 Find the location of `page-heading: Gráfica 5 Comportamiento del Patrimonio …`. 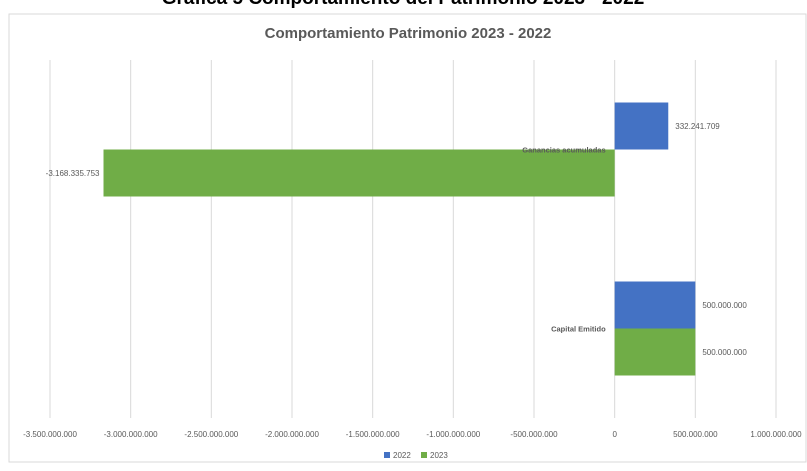

page-heading: Gráfica 5 Comportamiento del Patrimonio … is located at coordinates (403, 4).